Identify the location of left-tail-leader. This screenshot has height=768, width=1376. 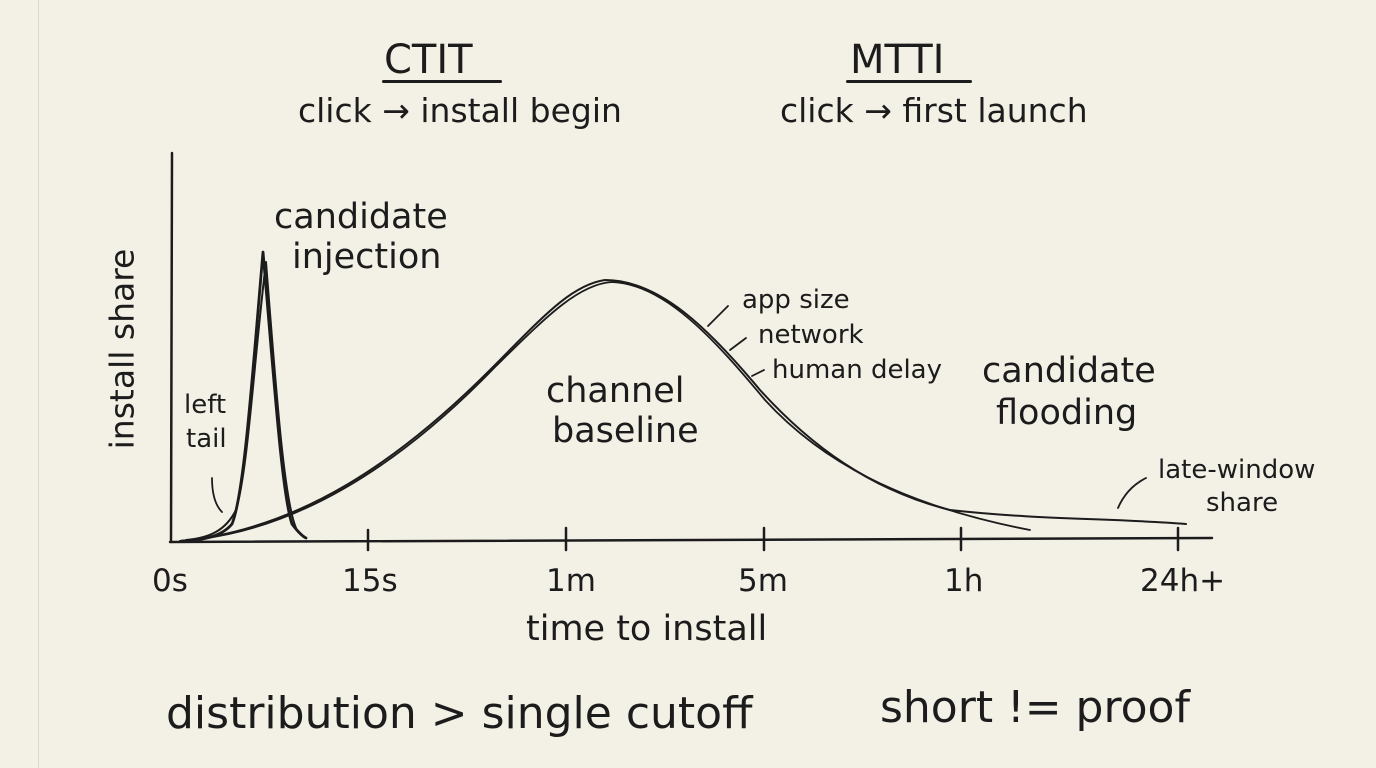
(217, 495).